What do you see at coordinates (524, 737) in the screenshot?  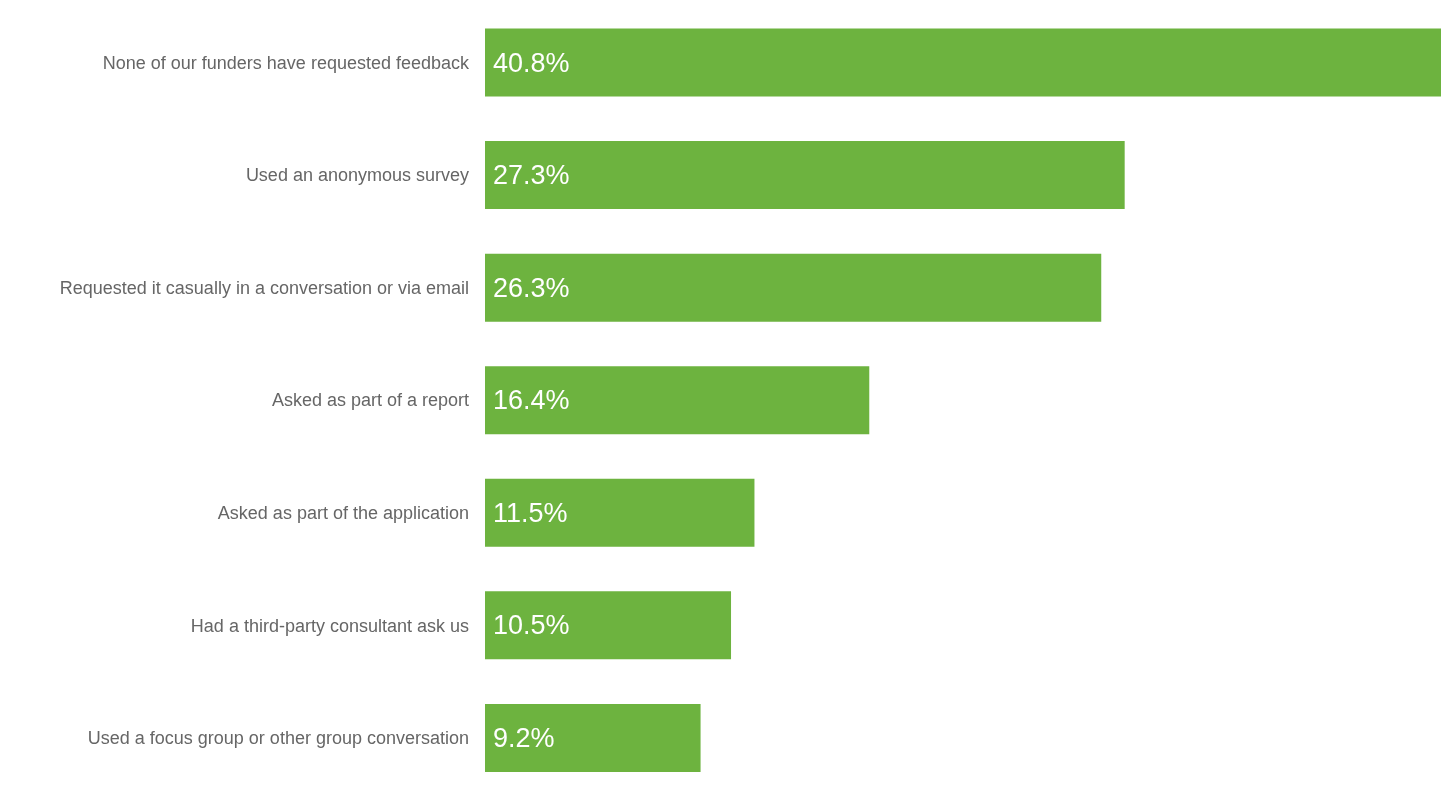 I see `data-label: 9.2%` at bounding box center [524, 737].